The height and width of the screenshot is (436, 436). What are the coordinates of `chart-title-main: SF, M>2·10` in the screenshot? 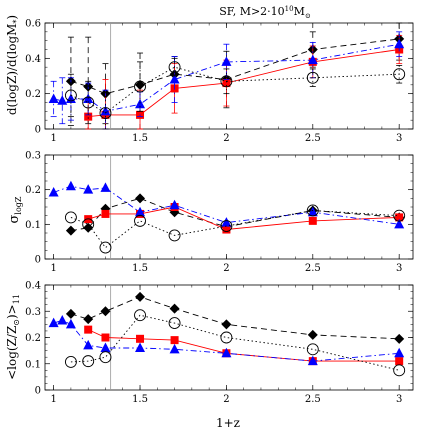 It's located at (251, 11).